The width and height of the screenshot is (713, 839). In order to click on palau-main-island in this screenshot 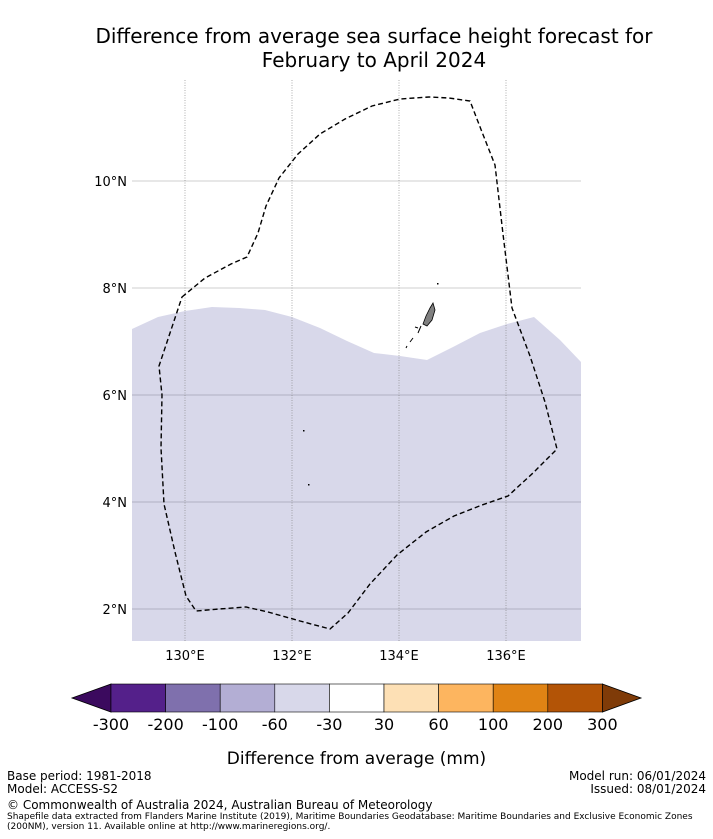, I will do `click(429, 314)`.